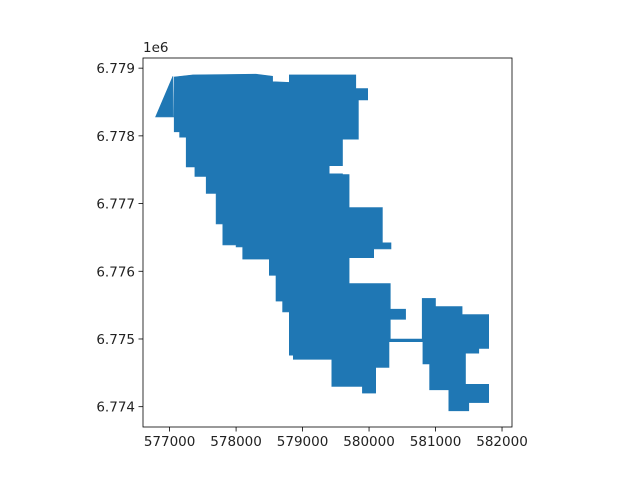 Image resolution: width=640 pixels, height=480 pixels. Describe the element at coordinates (436, 442) in the screenshot. I see `x-tick-label: 581000` at that location.